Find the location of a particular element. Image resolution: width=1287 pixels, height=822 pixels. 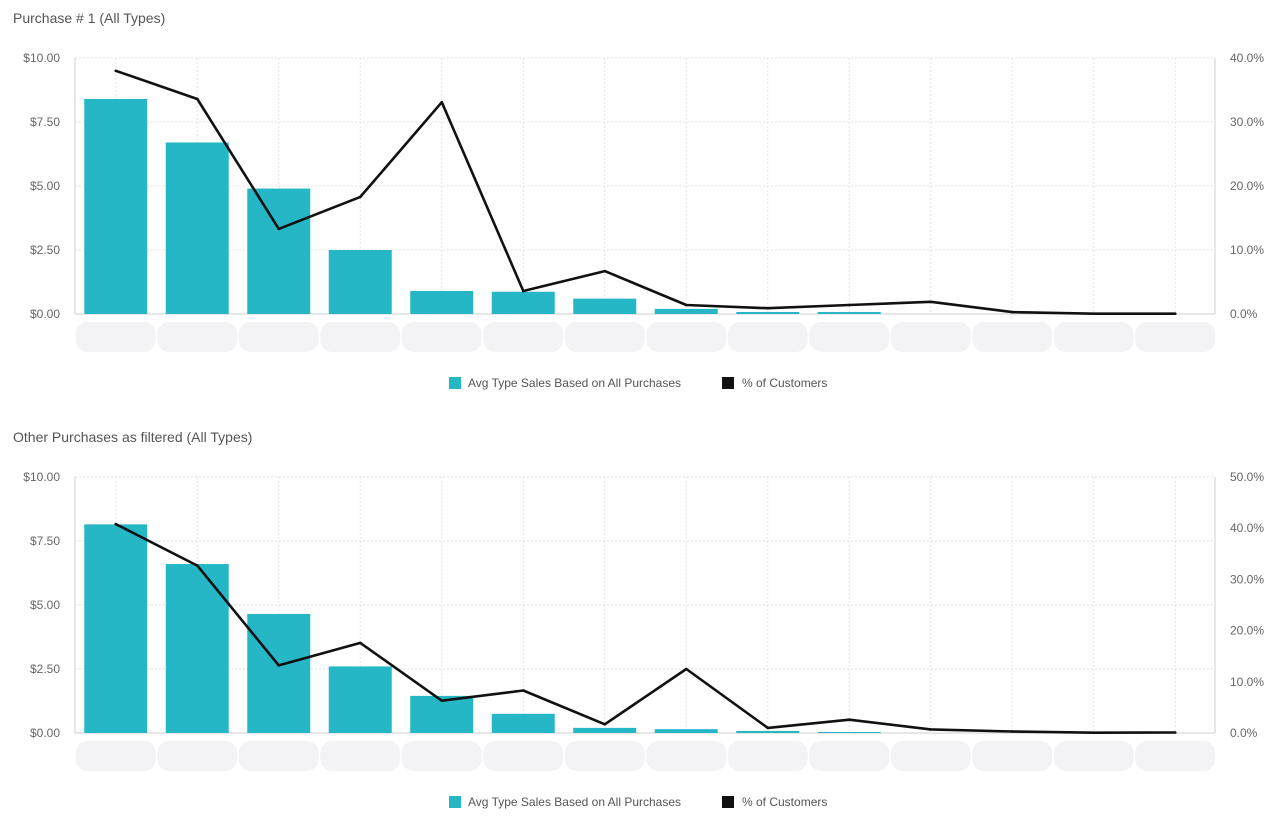

y-right-tick-label: 30.0% is located at coordinates (1247, 122).